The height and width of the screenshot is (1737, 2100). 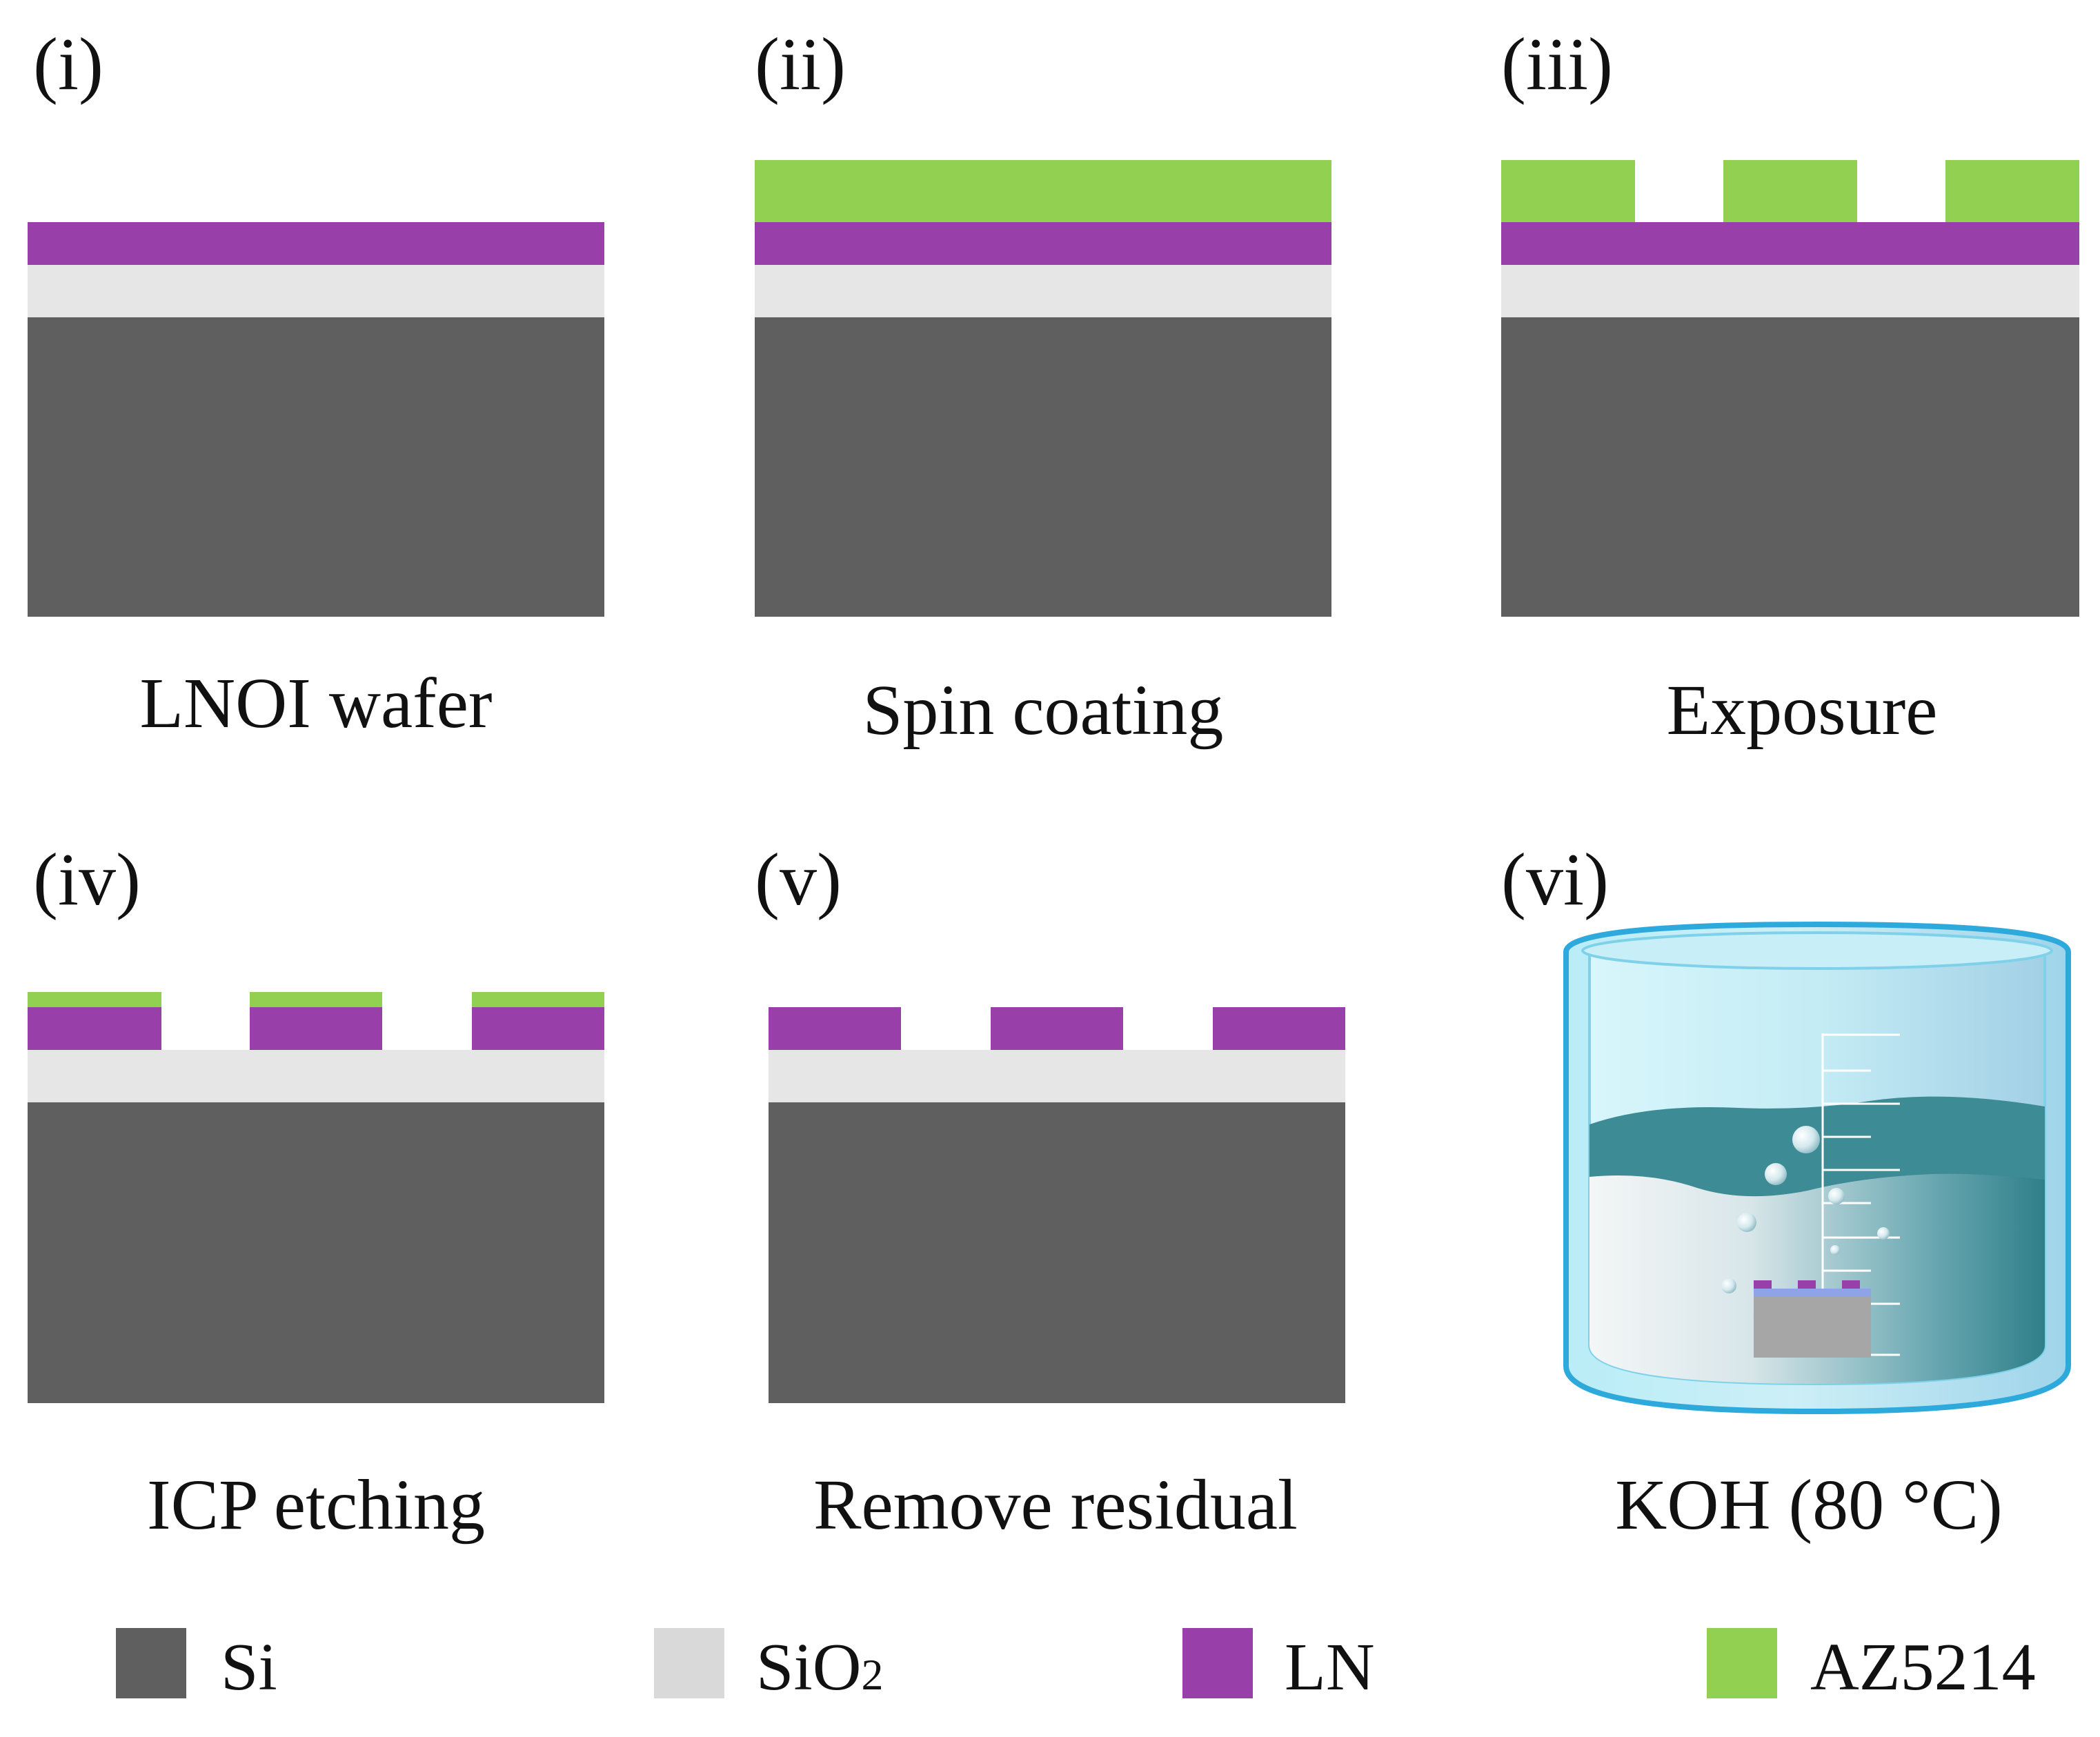 What do you see at coordinates (1812, 1319) in the screenshot?
I see `immersed-chip` at bounding box center [1812, 1319].